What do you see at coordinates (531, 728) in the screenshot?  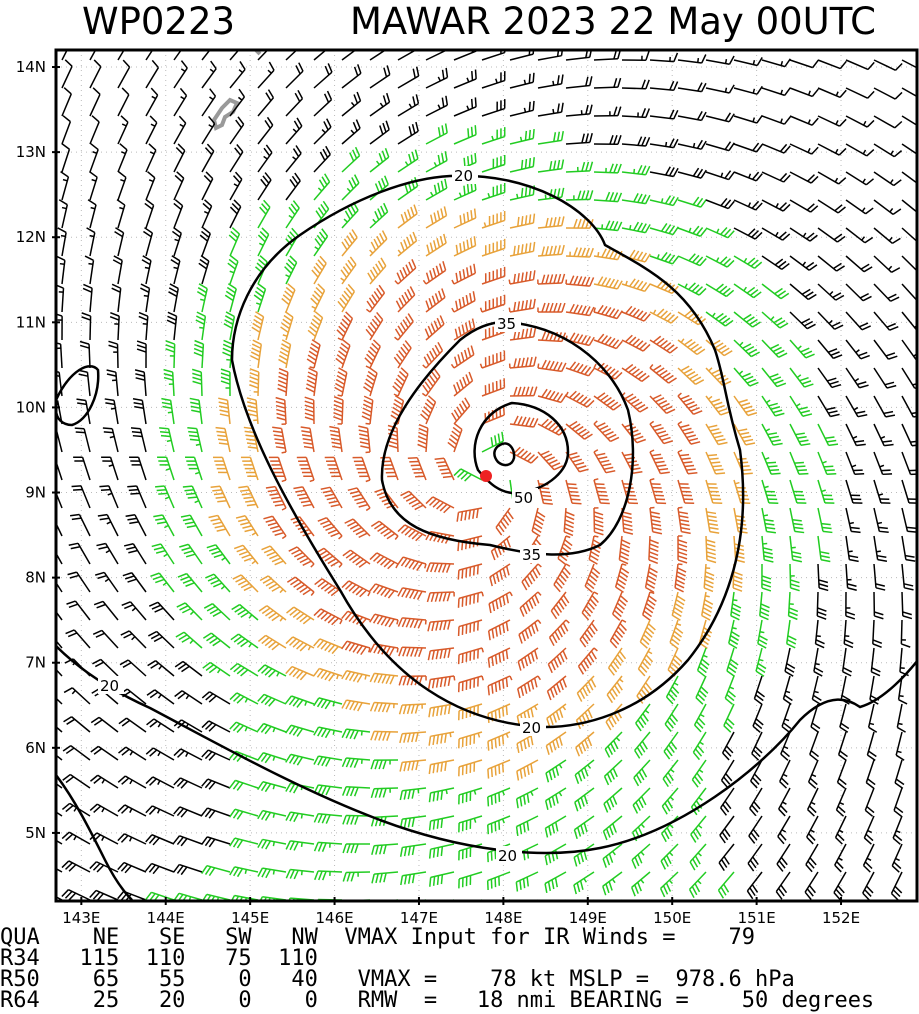 I see `contour-label-20-south: 20` at bounding box center [531, 728].